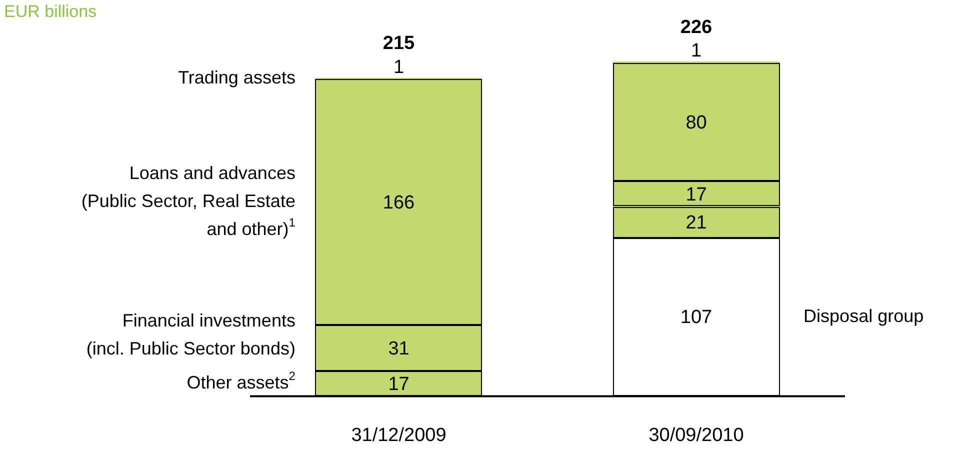 The image size is (957, 471). What do you see at coordinates (696, 123) in the screenshot?
I see `data-label: 80` at bounding box center [696, 123].